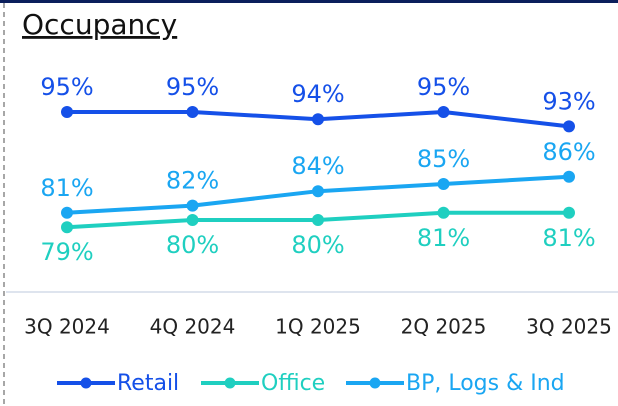 This screenshot has width=618, height=406. Describe the element at coordinates (485, 383) in the screenshot. I see `legend-label: BP, Logs & Ind` at that location.